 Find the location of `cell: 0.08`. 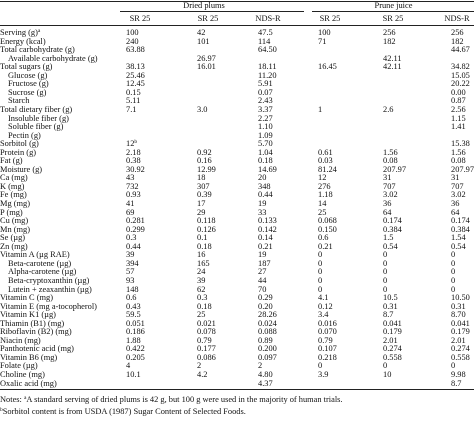

cell: 0.08 is located at coordinates (458, 161).